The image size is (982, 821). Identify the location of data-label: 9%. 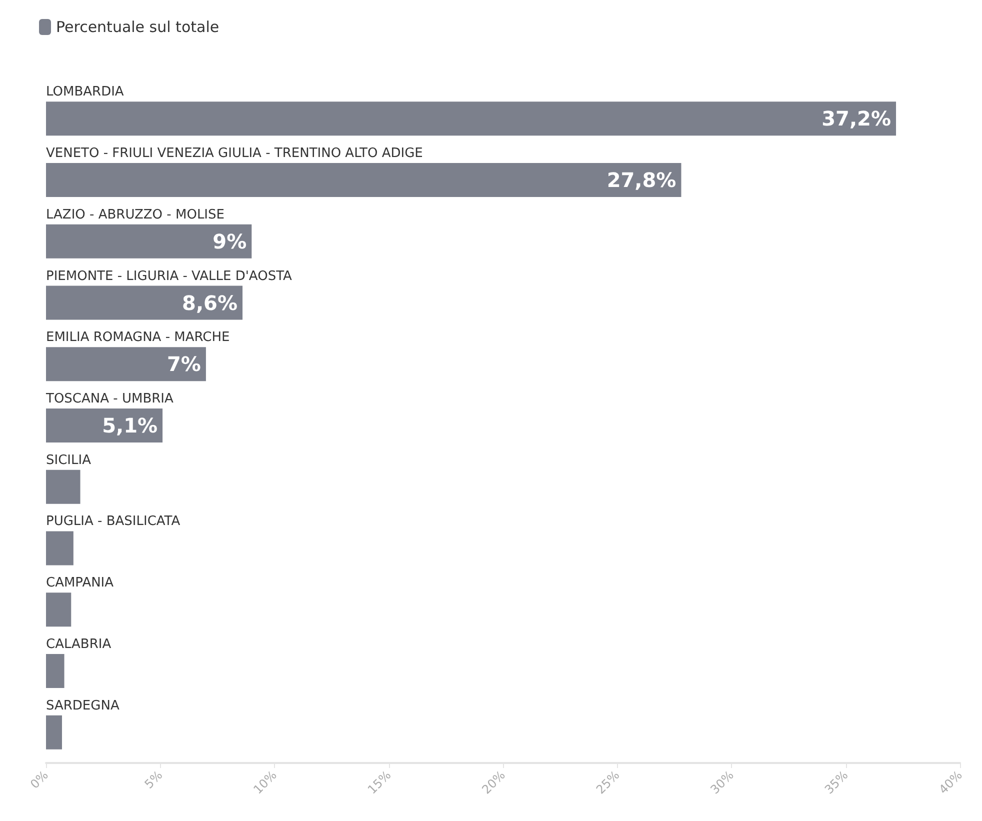
(229, 241).